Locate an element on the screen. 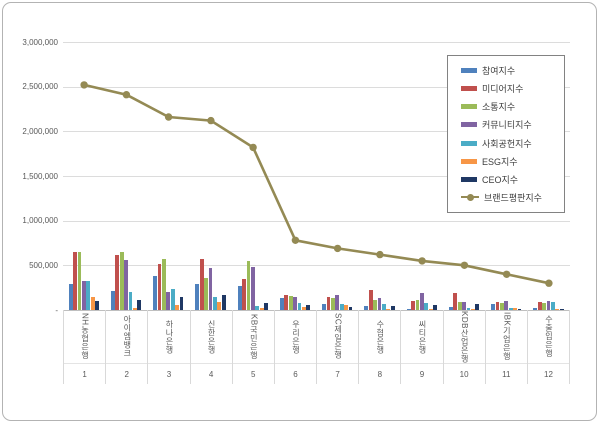  category-cell: 하나은행 3 is located at coordinates (169, 347).